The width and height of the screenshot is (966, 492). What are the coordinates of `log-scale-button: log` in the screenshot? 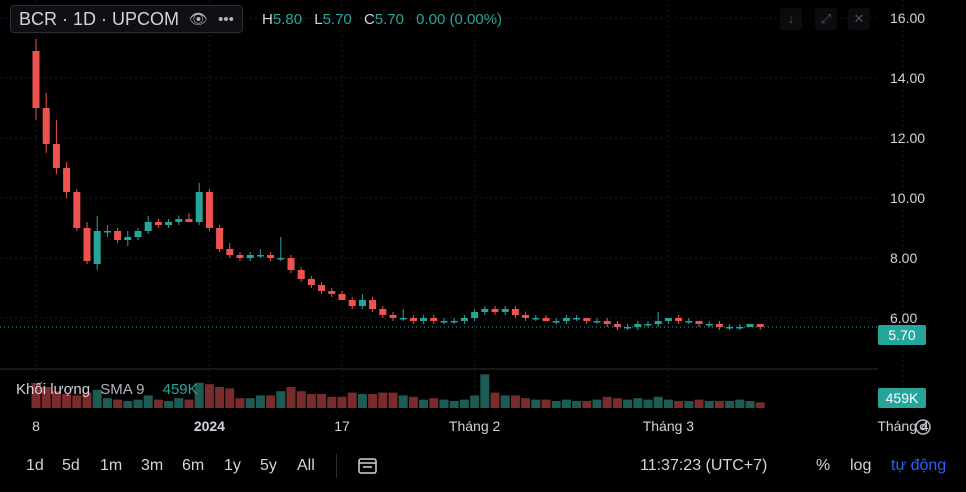 It's located at (861, 465).